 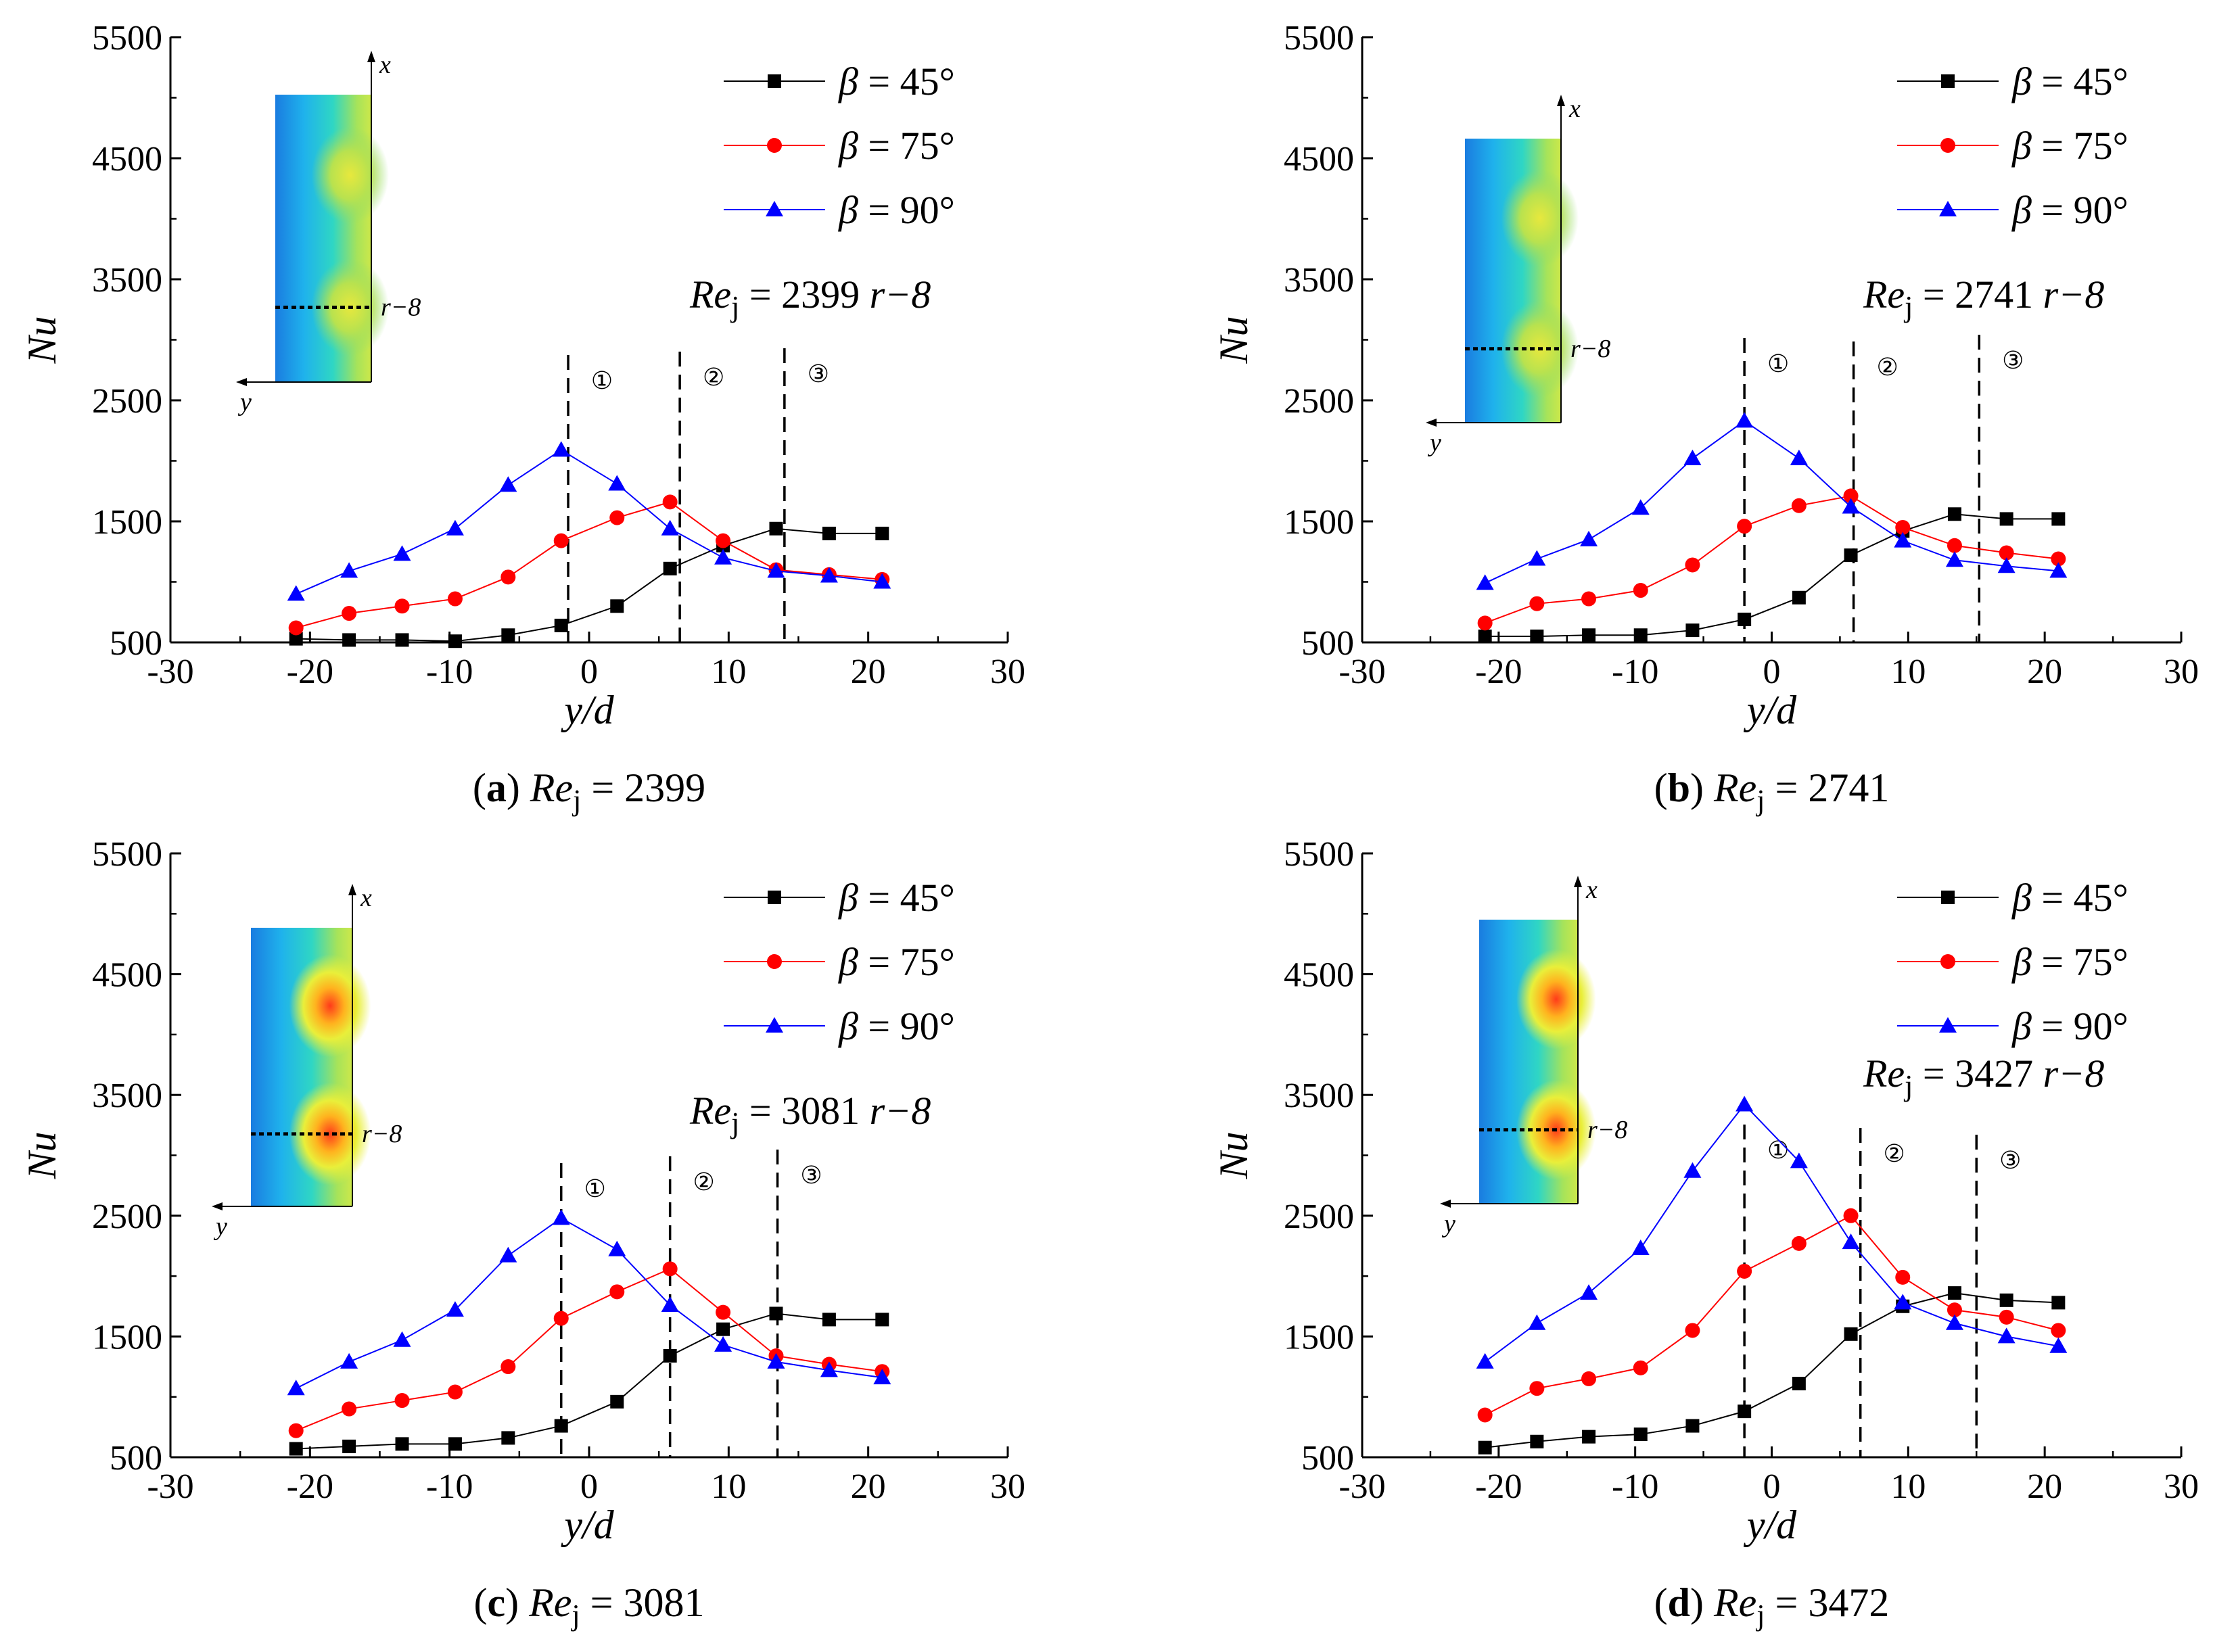 I want to click on legend-label: β = 75°, so click(x=2069, y=962).